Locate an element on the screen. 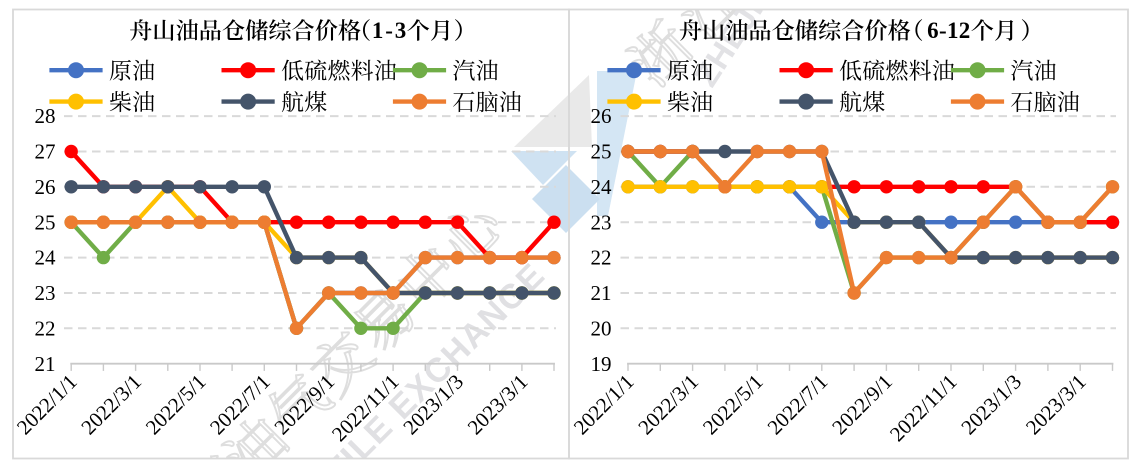  svg-text: 19 is located at coordinates (601, 364).